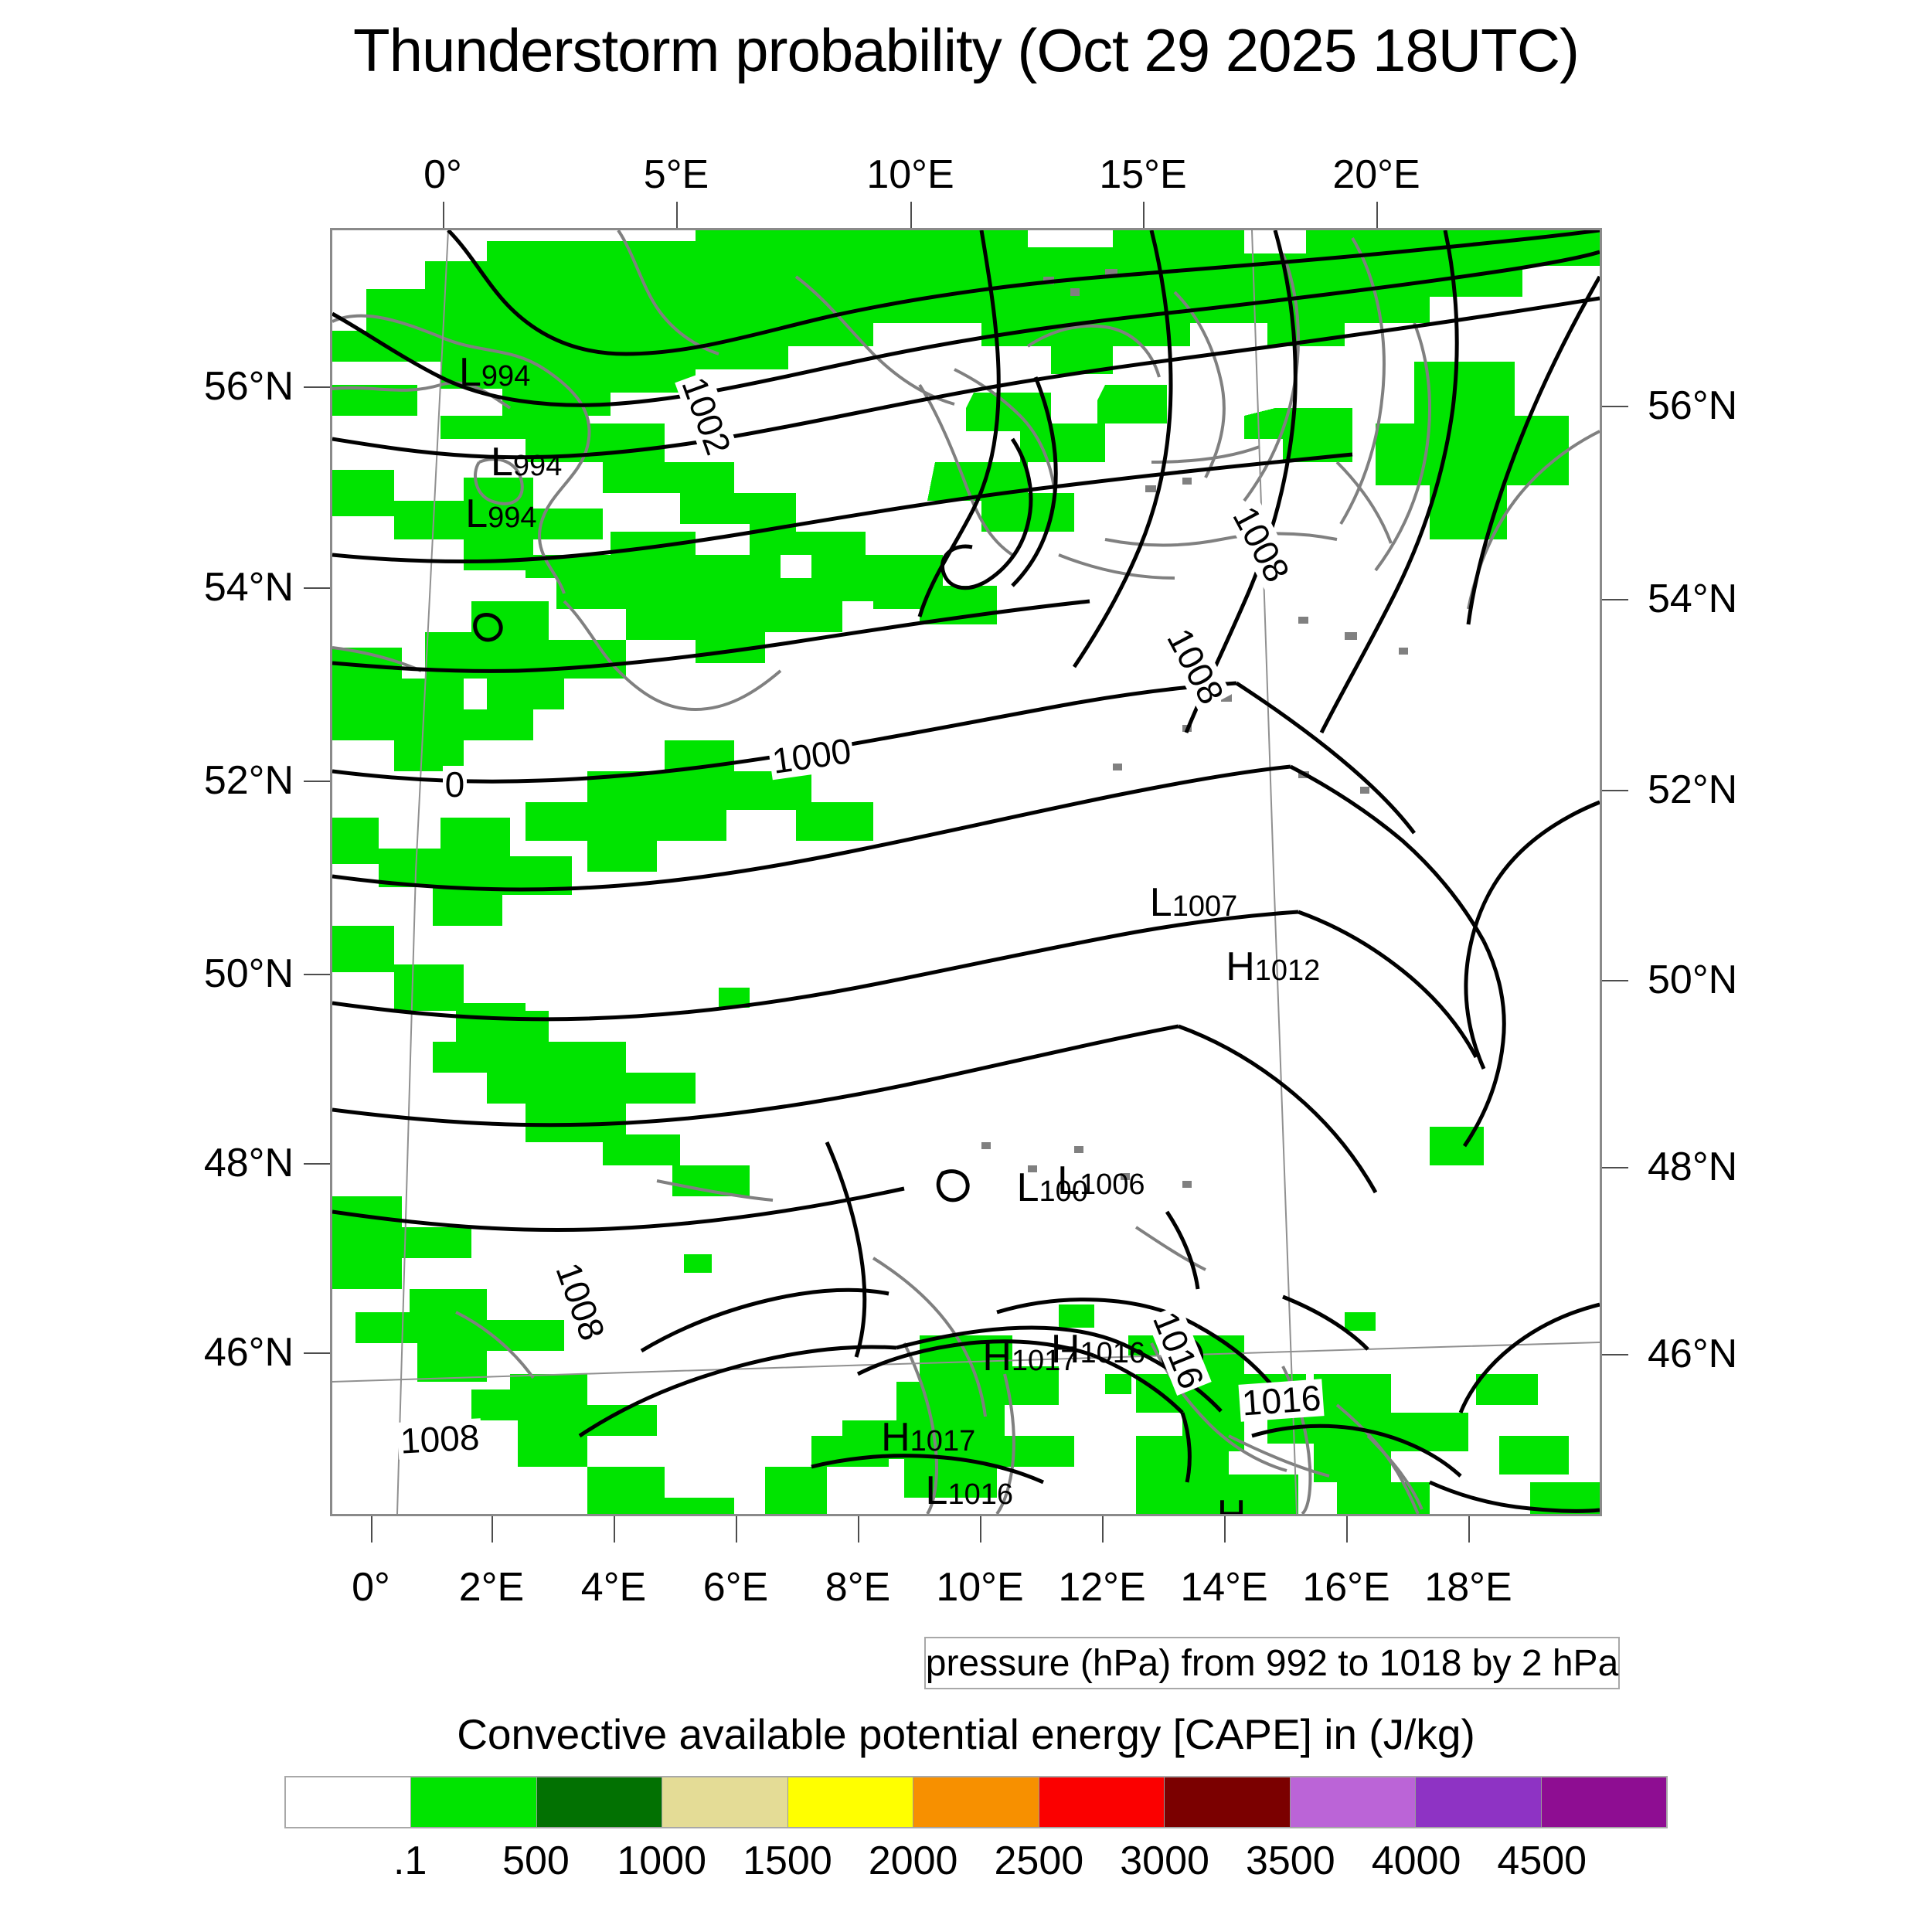  Describe the element at coordinates (1224, 1587) in the screenshot. I see `lon-tick-label-bottom: 14°E` at that location.